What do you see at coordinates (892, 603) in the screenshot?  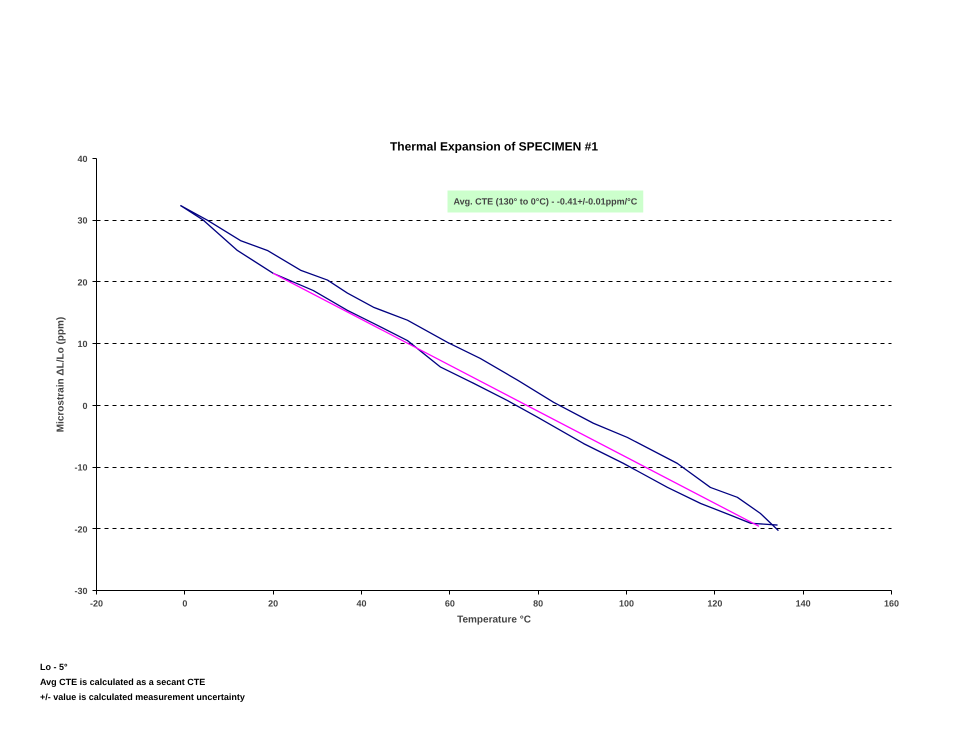 I see `x-tick-label: 160` at bounding box center [892, 603].